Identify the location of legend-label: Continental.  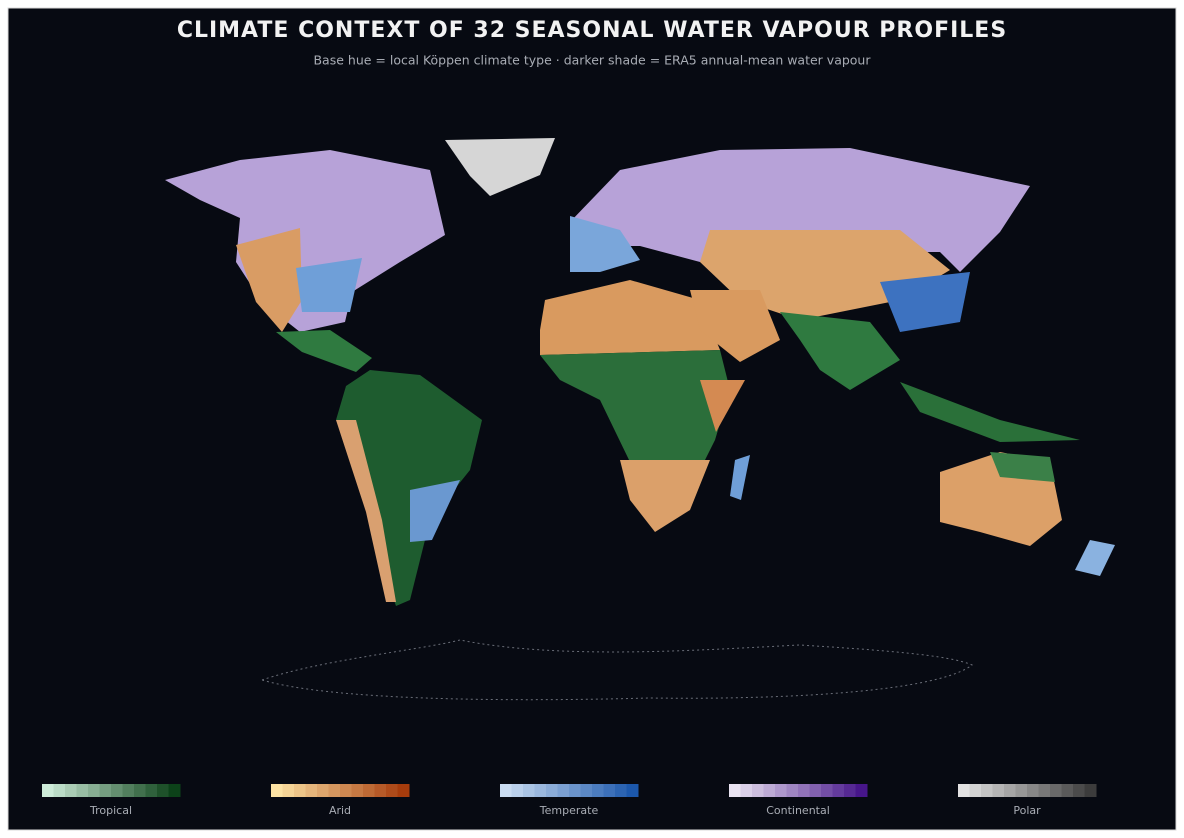
(798, 810).